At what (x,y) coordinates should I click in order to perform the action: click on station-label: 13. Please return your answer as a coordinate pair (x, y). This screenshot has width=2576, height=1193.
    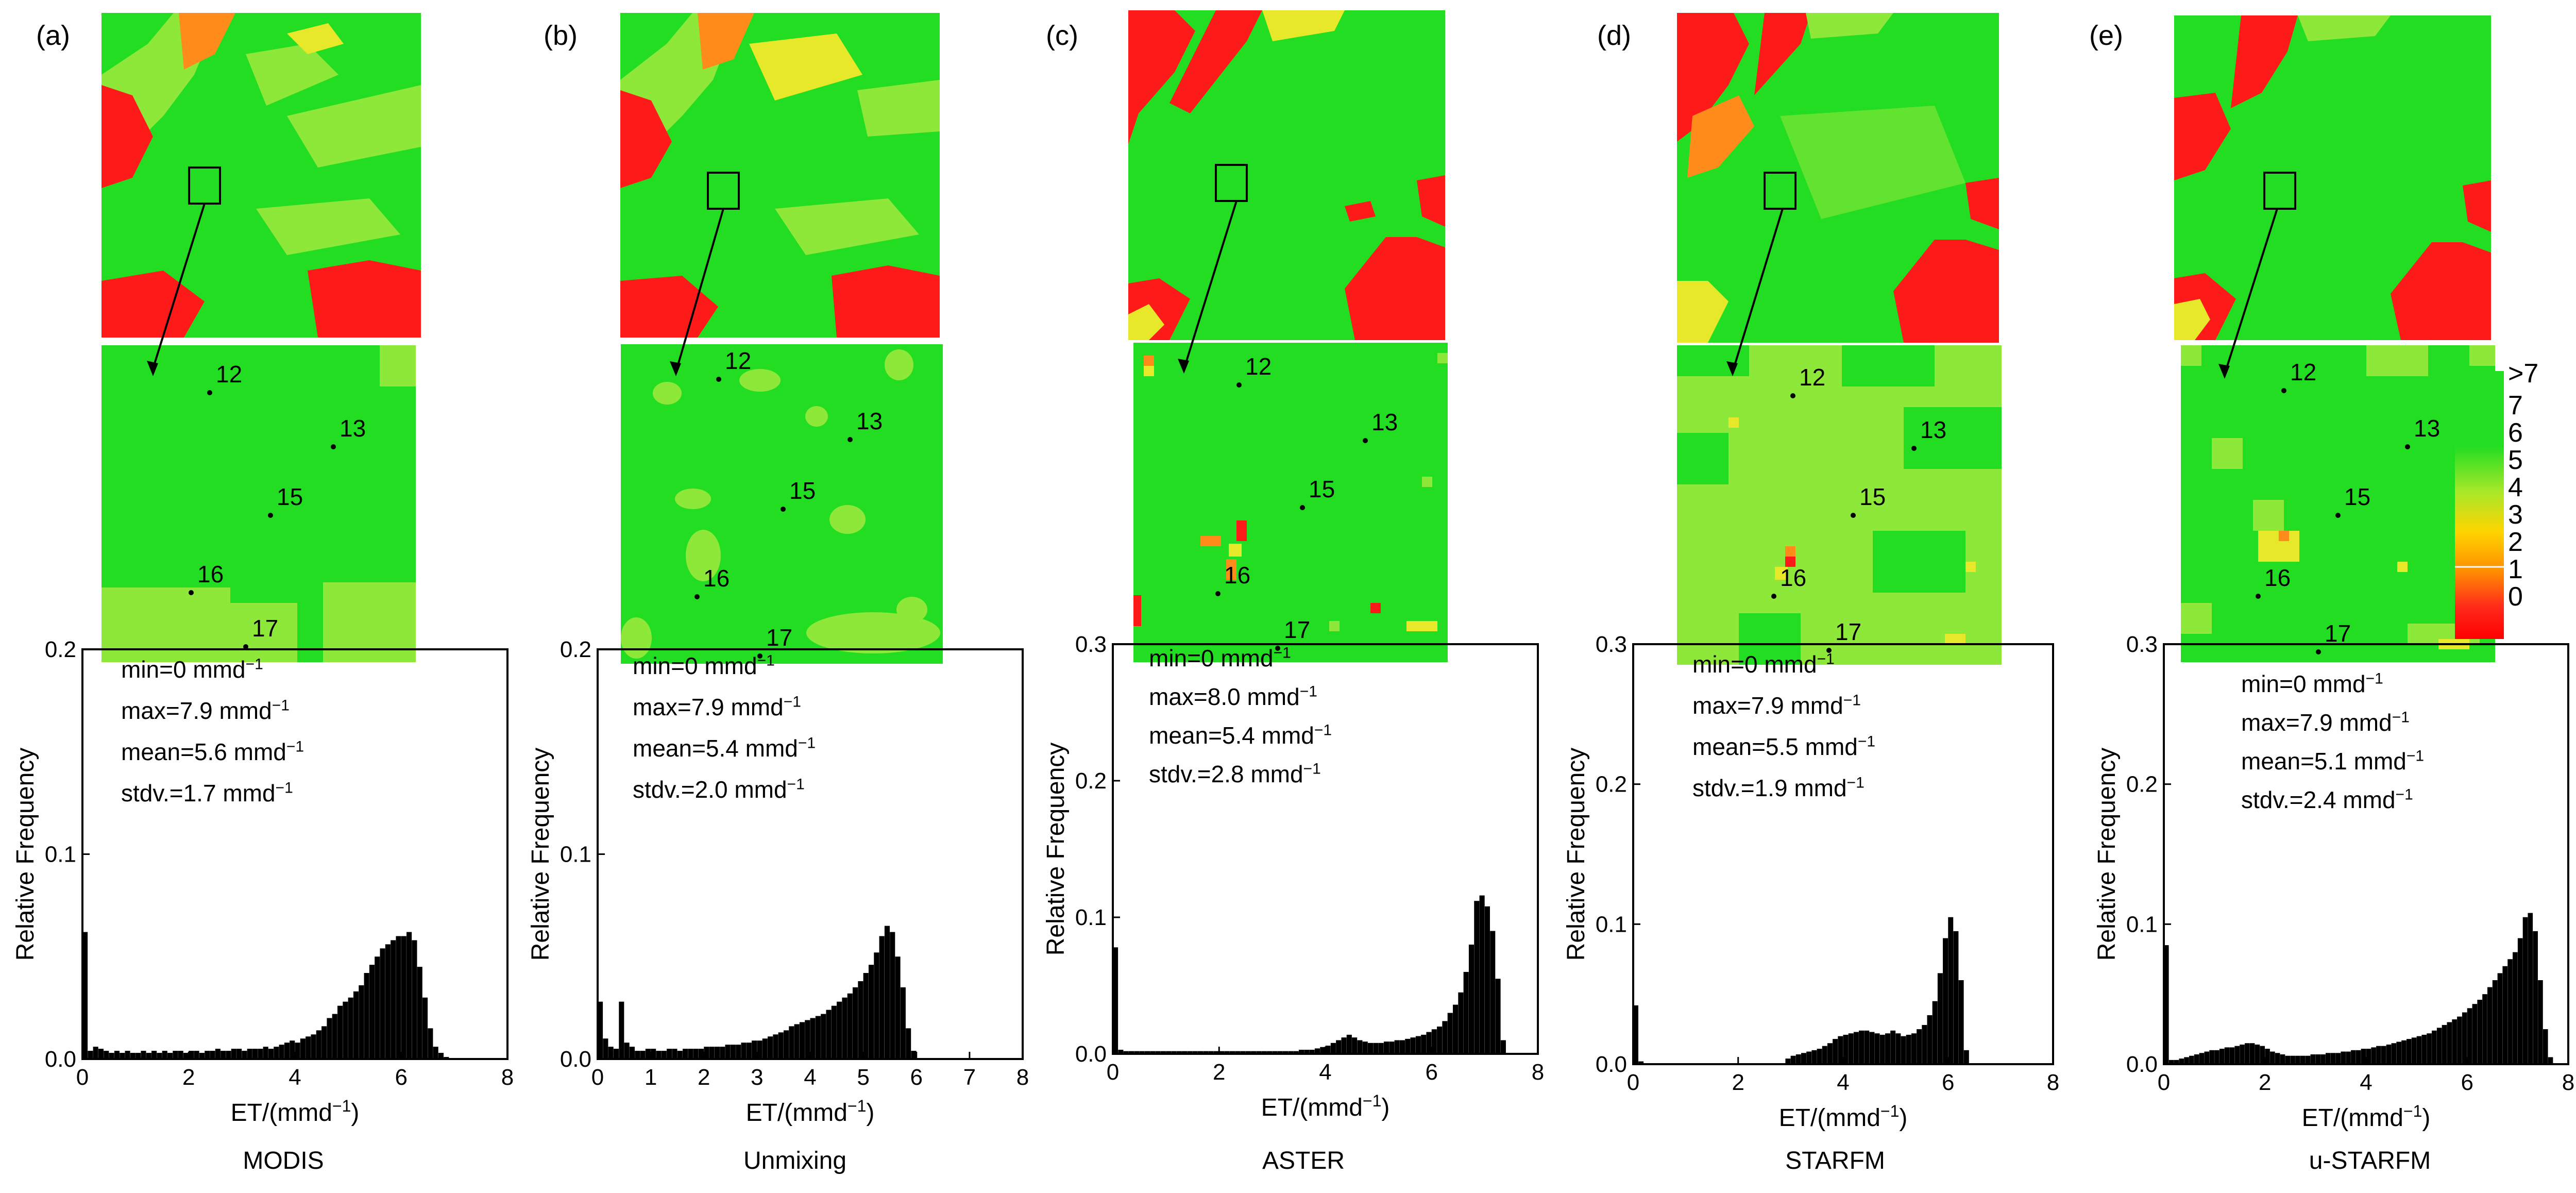
    Looking at the image, I should click on (1384, 422).